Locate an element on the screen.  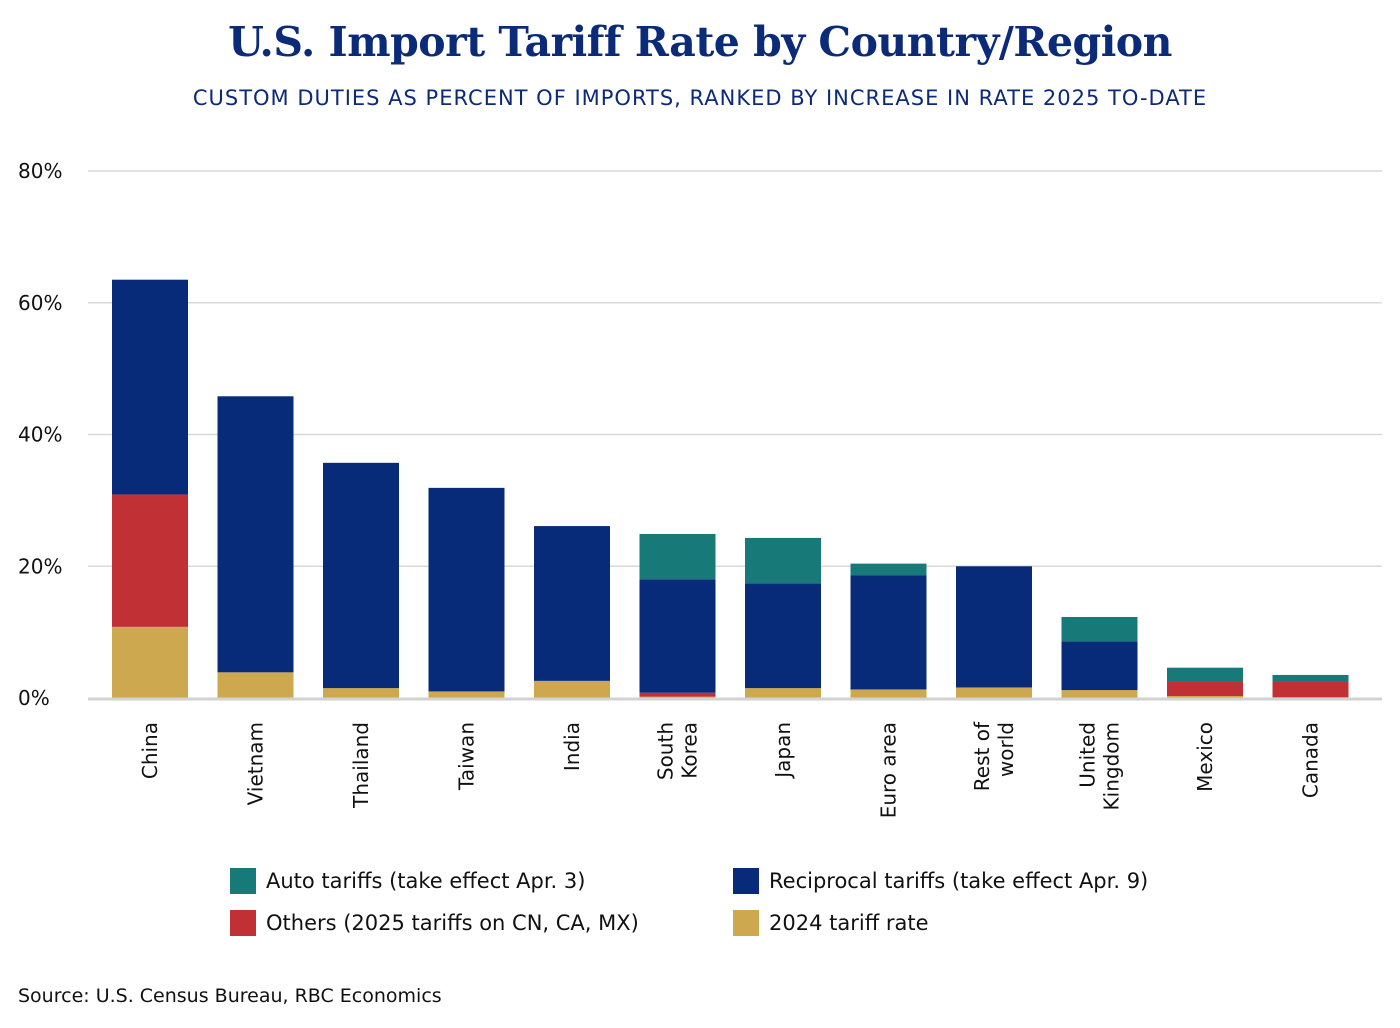
y-tick-label: 0% is located at coordinates (34, 698).